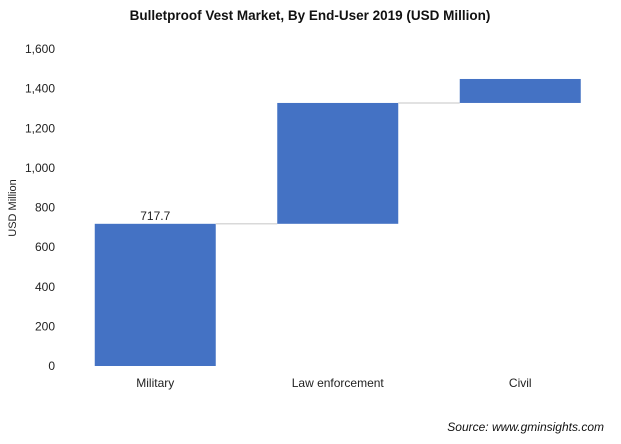 The width and height of the screenshot is (621, 444). What do you see at coordinates (40, 168) in the screenshot?
I see `y-tick-label: 1,000` at bounding box center [40, 168].